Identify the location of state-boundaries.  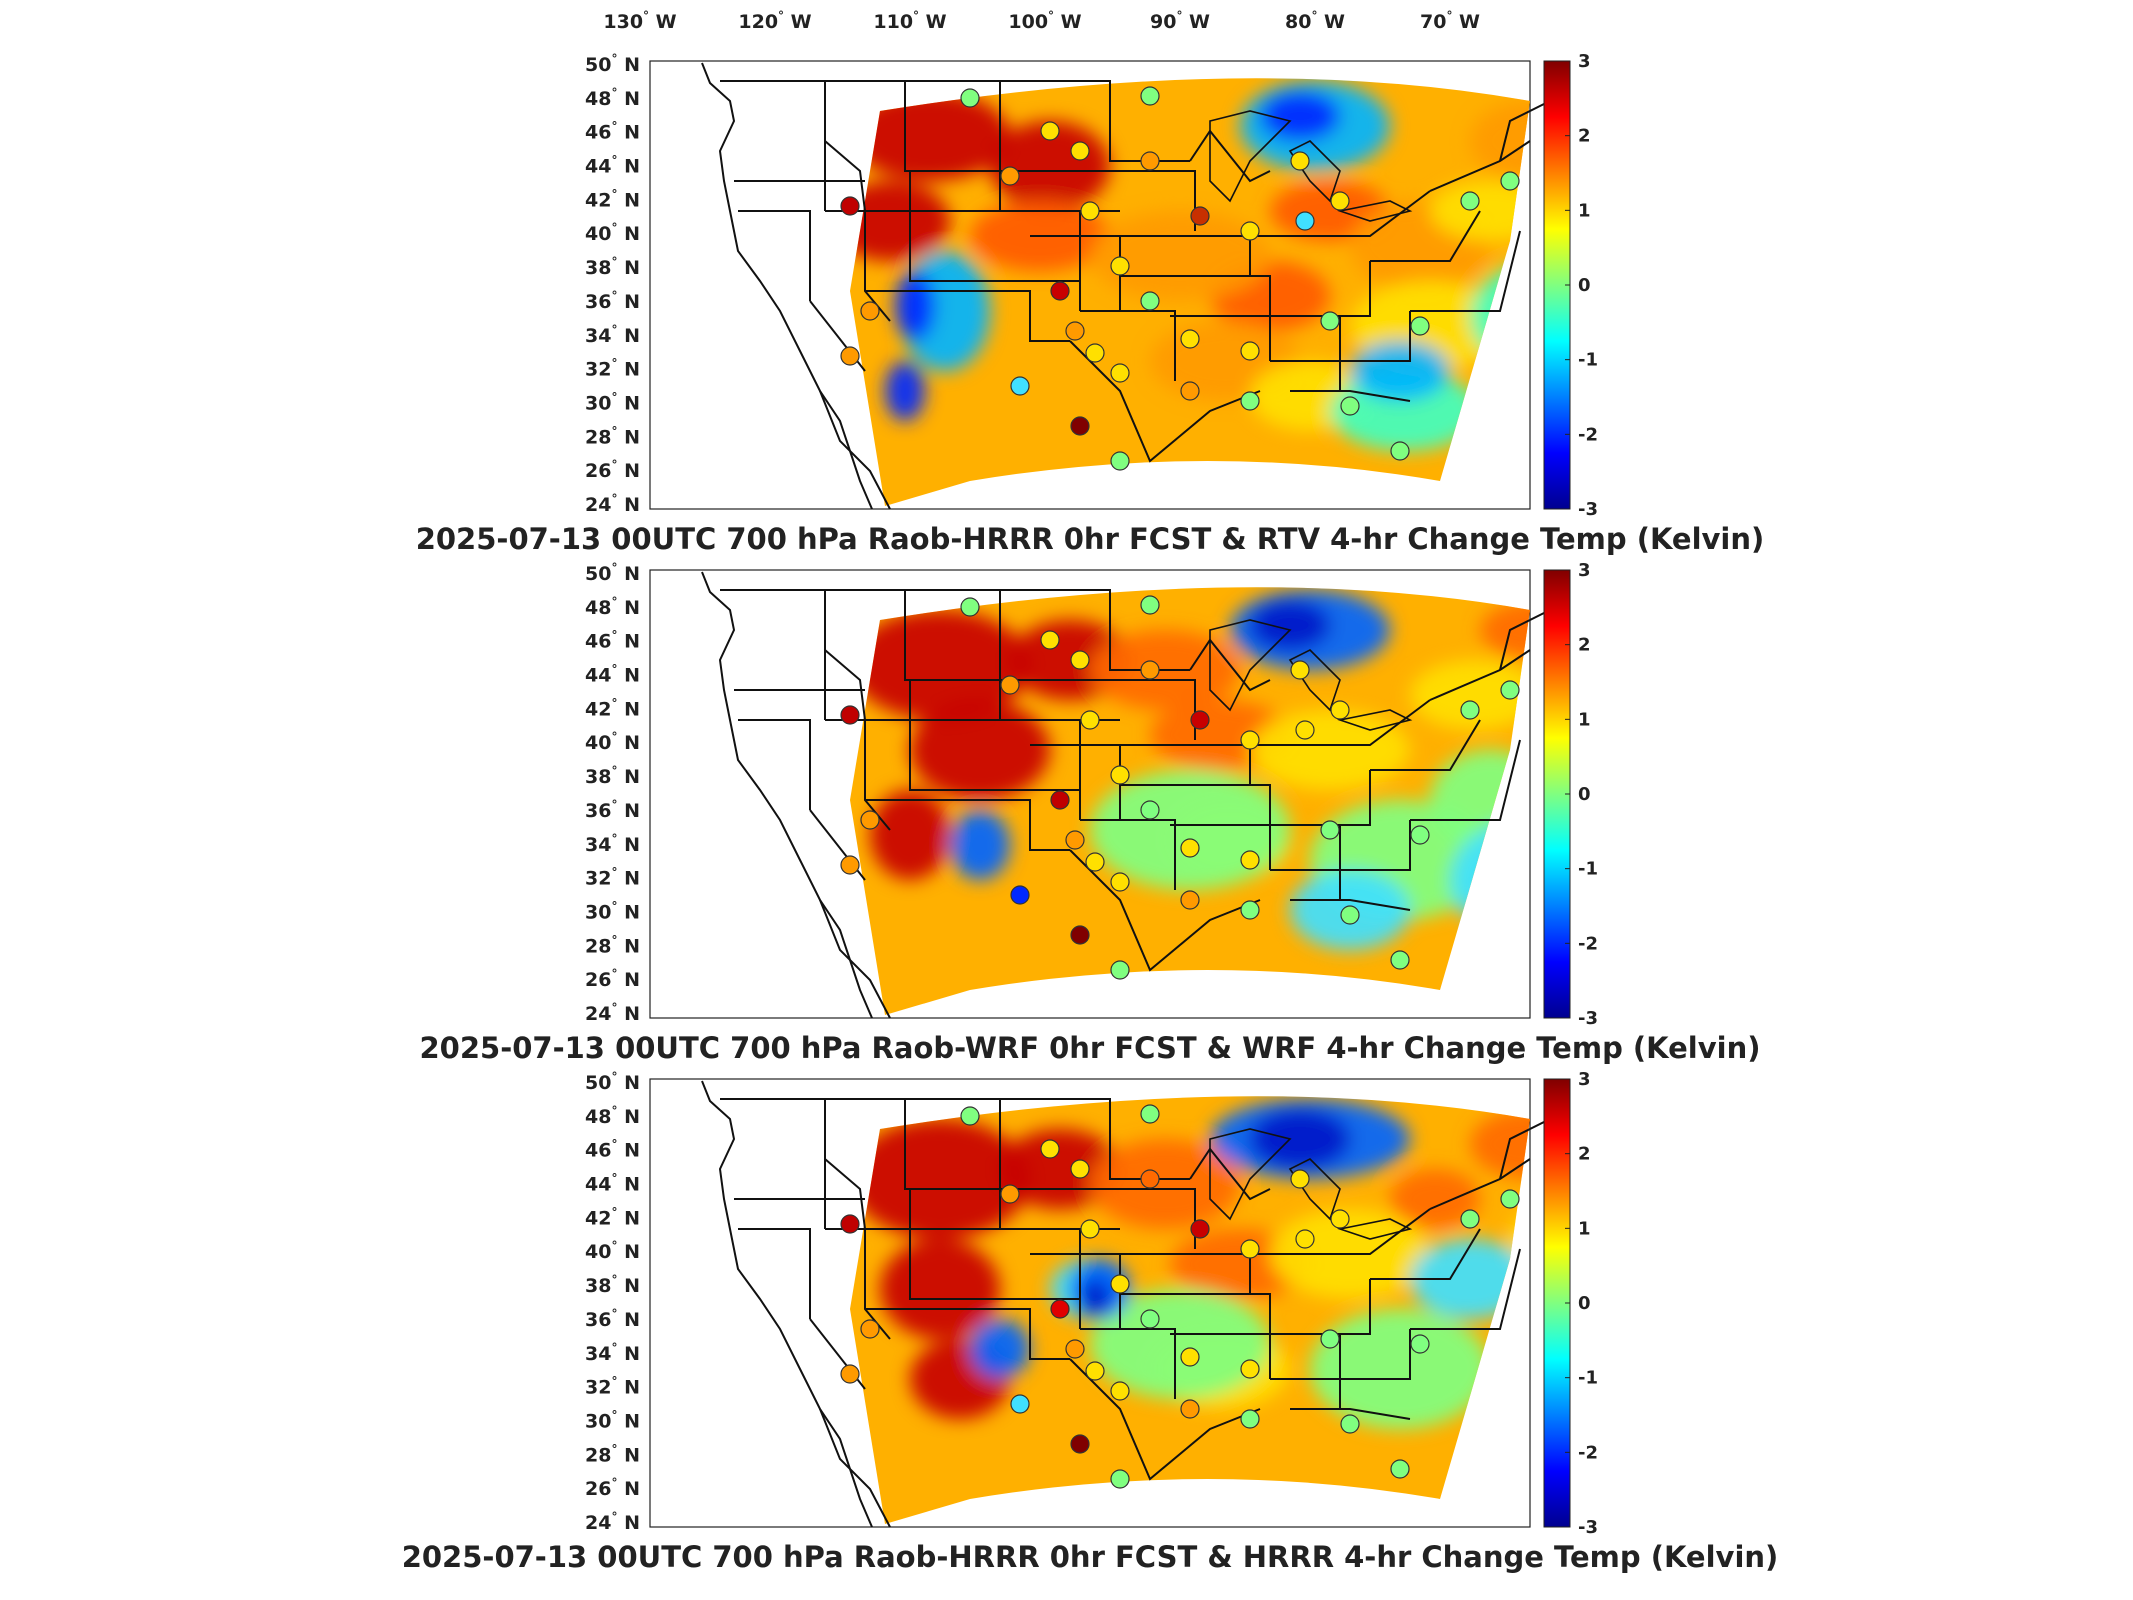
(1126, 795).